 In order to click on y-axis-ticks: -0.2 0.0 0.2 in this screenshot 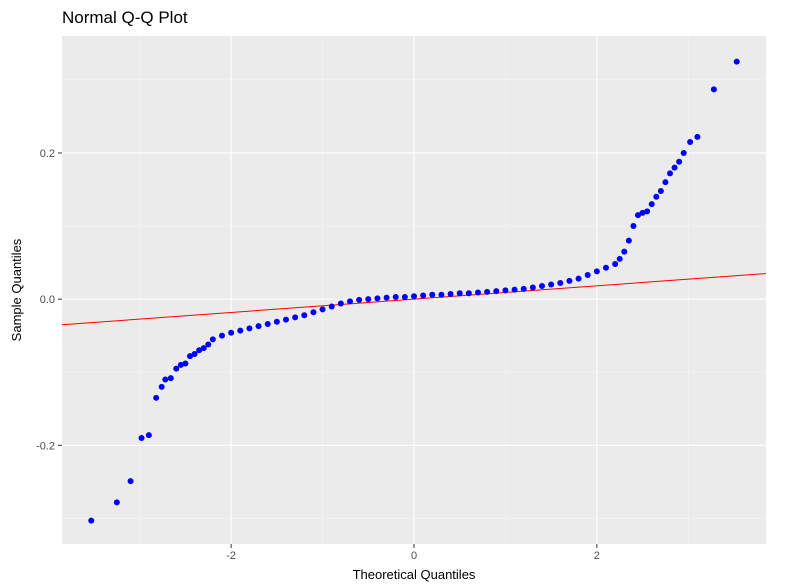, I will do `click(49, 300)`.